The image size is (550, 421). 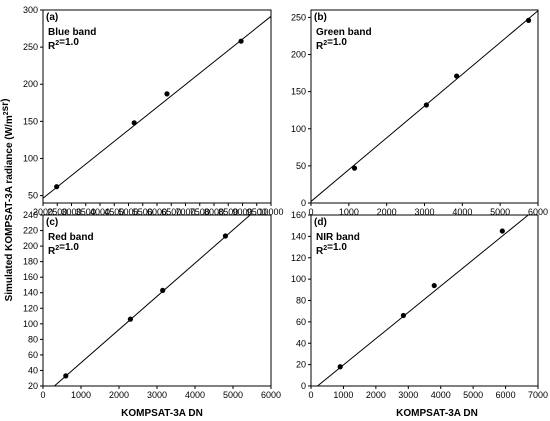 What do you see at coordinates (200, 212) in the screenshot?
I see `x-tick-label: 7500` at bounding box center [200, 212].